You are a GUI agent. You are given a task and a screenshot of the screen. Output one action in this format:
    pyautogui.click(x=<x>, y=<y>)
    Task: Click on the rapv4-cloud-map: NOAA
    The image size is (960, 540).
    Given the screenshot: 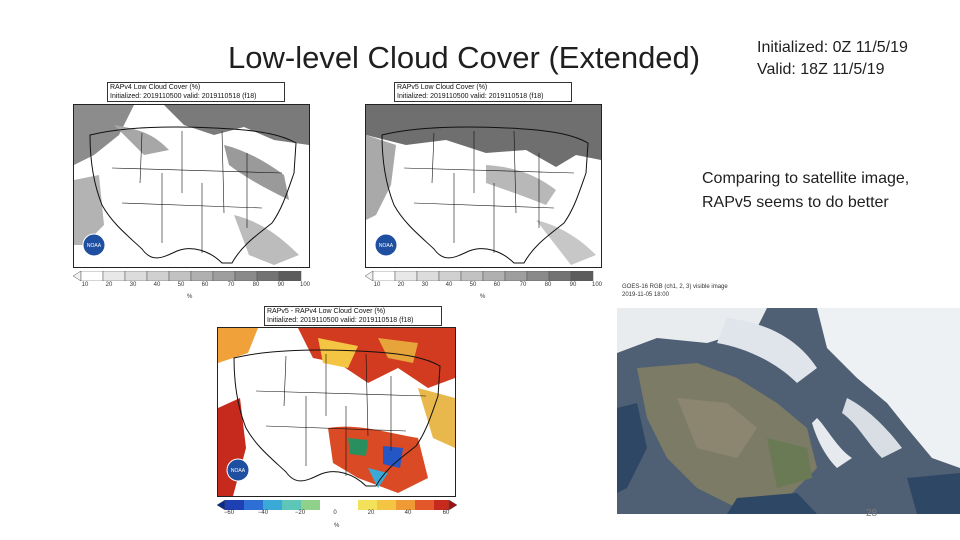 What is the action you would take?
    pyautogui.click(x=191, y=186)
    